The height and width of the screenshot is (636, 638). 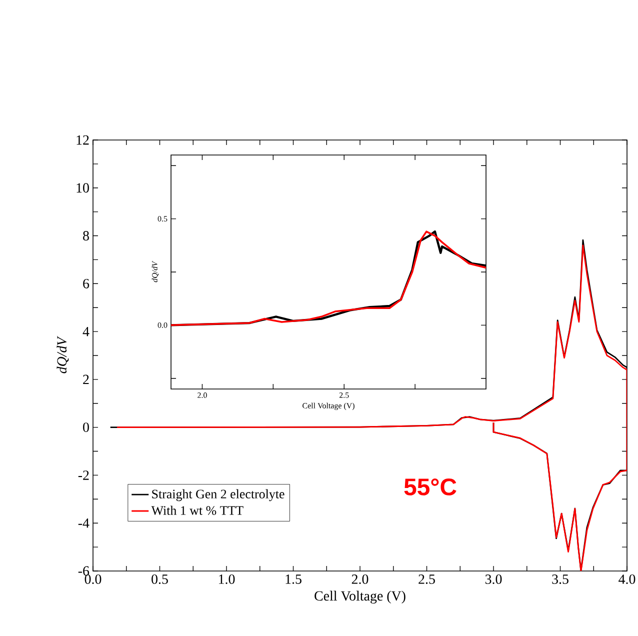 What do you see at coordinates (493, 579) in the screenshot?
I see `x-tick-label: 3.0` at bounding box center [493, 579].